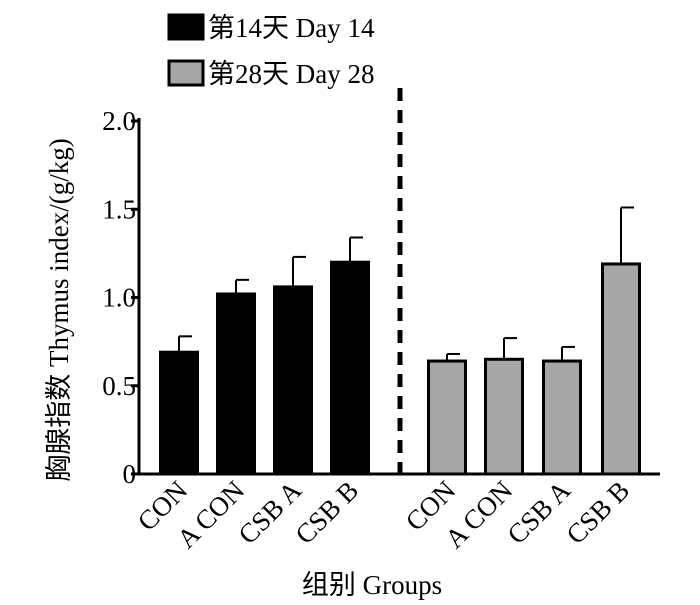 The height and width of the screenshot is (605, 700). What do you see at coordinates (186, 27) in the screenshot?
I see `legend-swatch-day14` at bounding box center [186, 27].